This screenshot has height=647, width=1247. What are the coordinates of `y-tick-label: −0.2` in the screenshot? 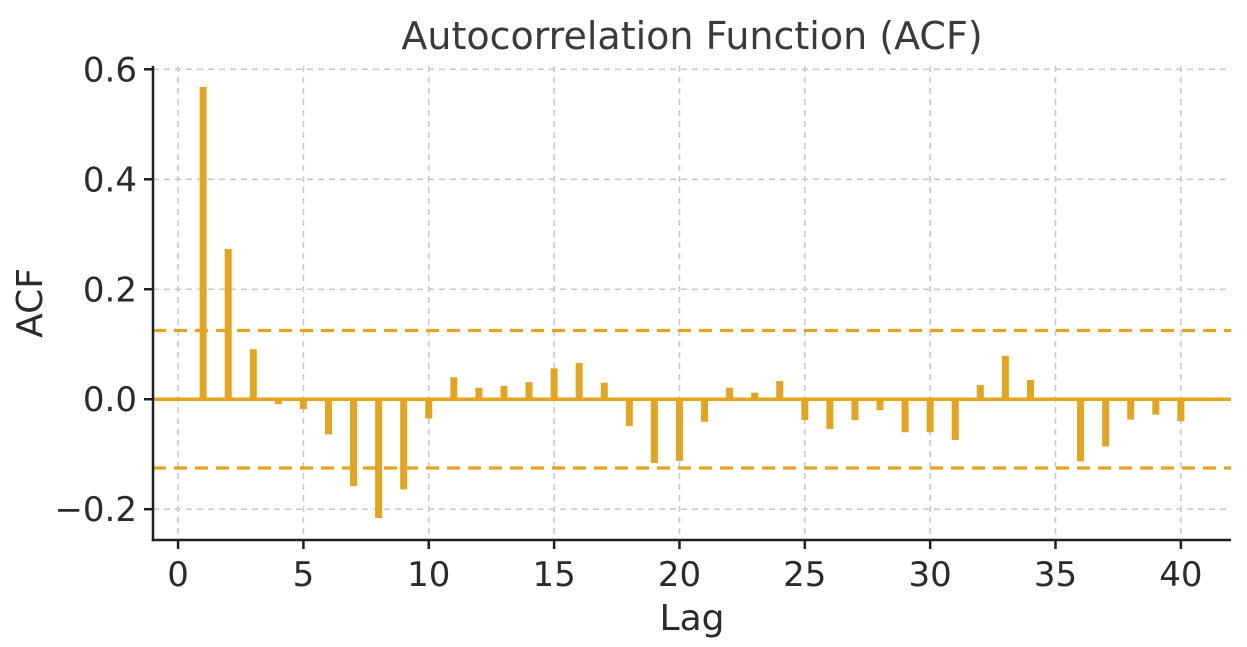 It's located at (95, 510).